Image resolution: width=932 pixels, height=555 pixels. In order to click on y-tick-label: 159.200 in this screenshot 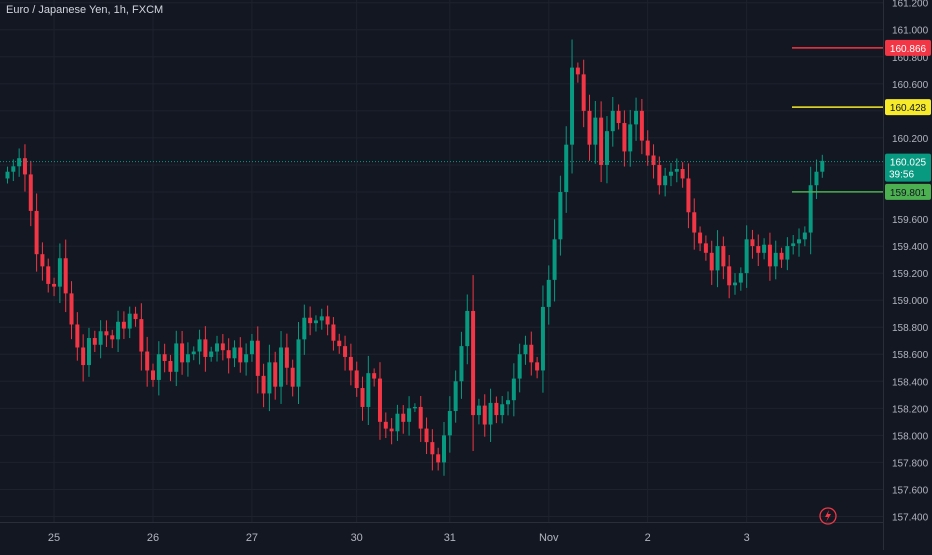, I will do `click(910, 274)`.